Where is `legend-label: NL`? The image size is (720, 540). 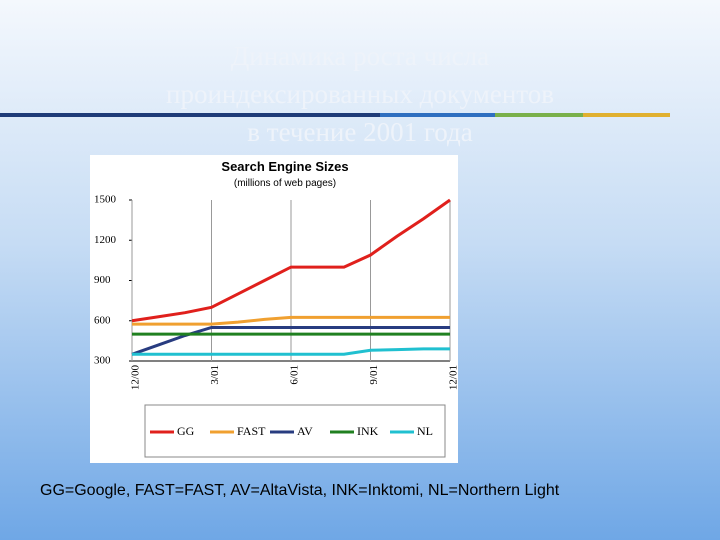
legend-label: NL is located at coordinates (425, 431).